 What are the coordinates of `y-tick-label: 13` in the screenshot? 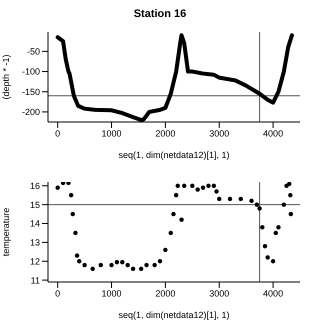 It's located at (35, 243).